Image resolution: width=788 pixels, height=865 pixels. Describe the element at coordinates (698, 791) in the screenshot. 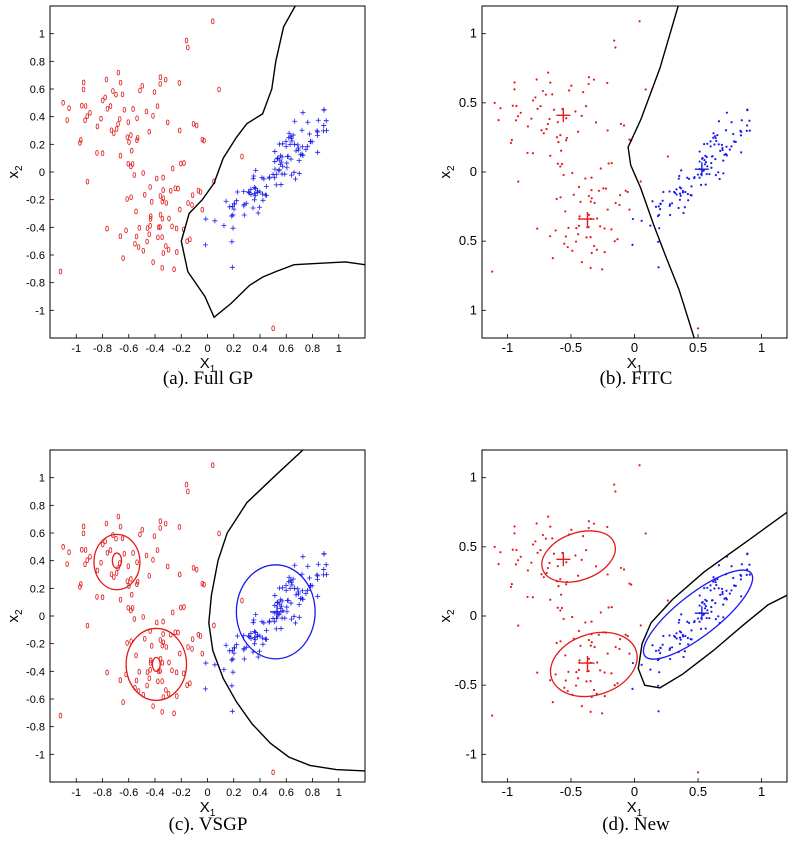

I see `x-tick-label: 0.5` at that location.